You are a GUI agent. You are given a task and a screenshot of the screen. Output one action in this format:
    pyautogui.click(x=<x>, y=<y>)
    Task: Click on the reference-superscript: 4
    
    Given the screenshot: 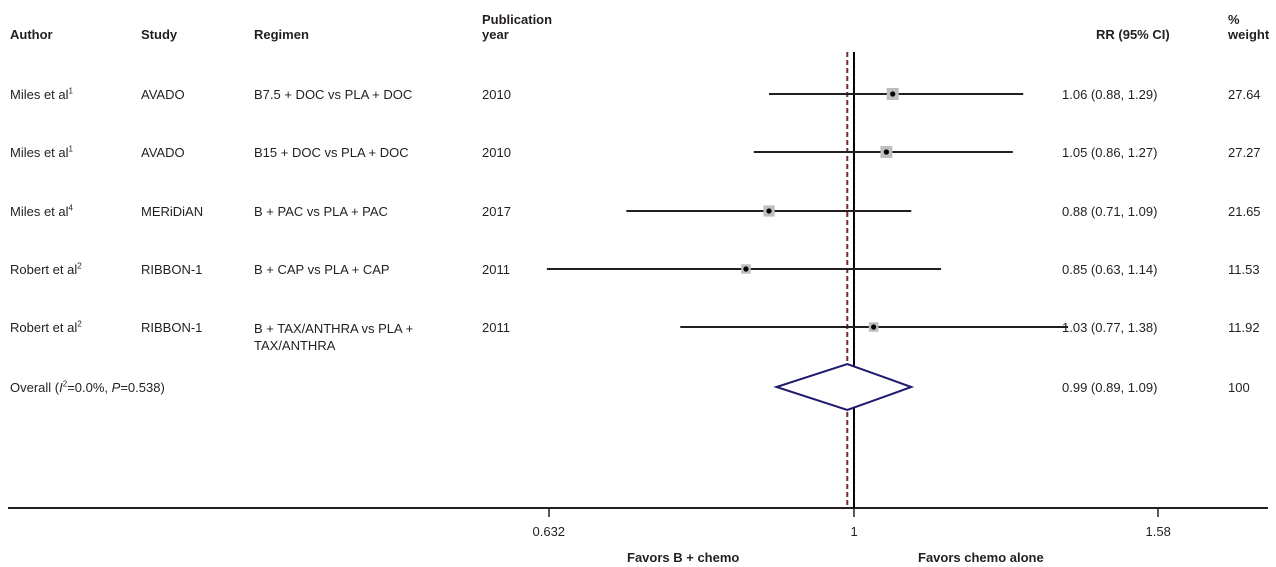 What is the action you would take?
    pyautogui.click(x=70, y=208)
    